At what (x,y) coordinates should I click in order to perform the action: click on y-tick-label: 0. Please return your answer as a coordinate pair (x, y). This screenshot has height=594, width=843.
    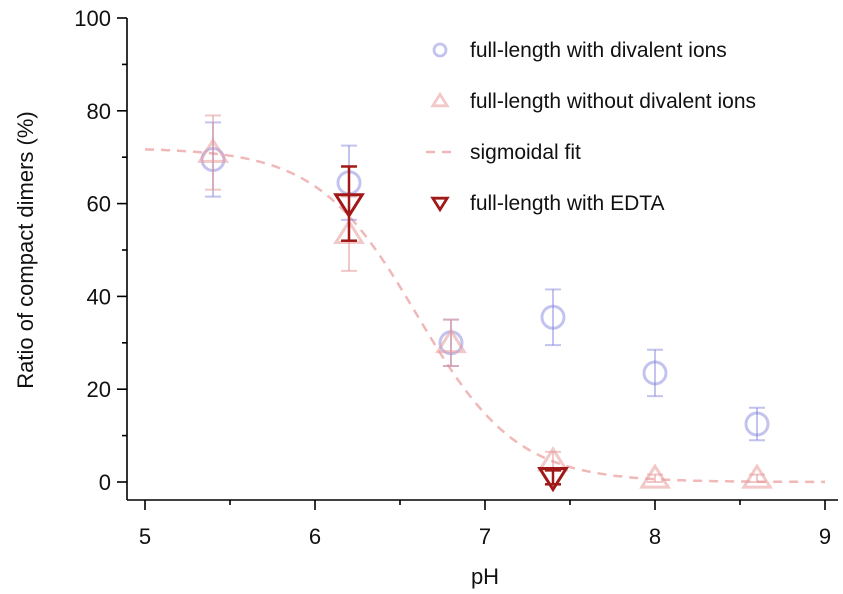
    Looking at the image, I should click on (105, 482).